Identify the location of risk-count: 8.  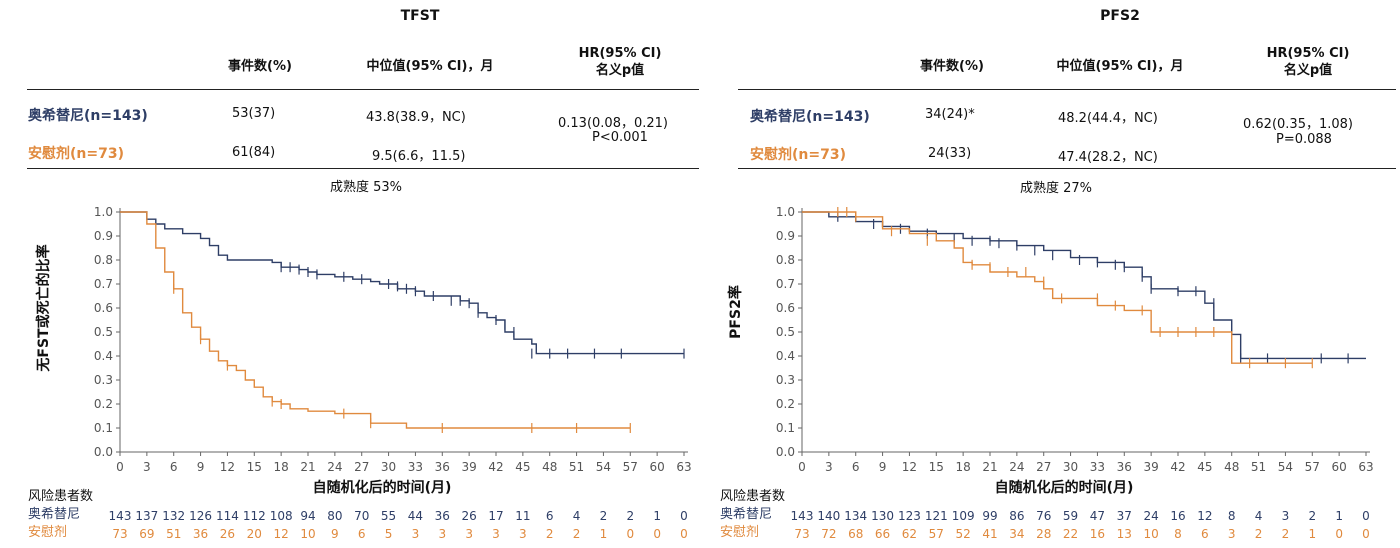
(1232, 516).